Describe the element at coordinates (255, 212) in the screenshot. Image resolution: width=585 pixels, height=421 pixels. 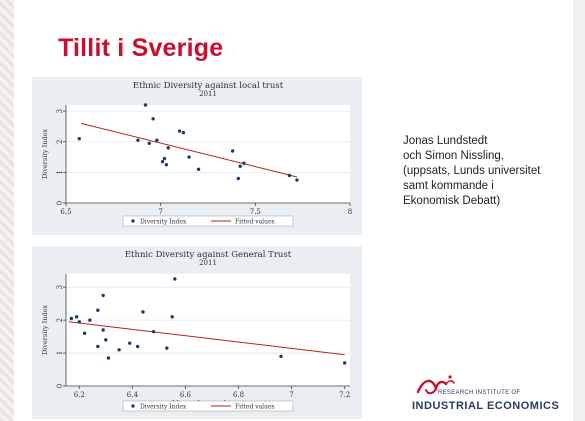
I see `x-tick-label: 7.5` at that location.